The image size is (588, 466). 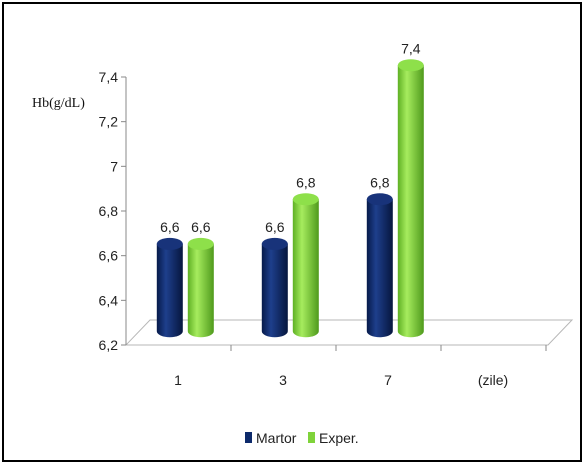 What do you see at coordinates (109, 345) in the screenshot?
I see `y-tick-label: 6,2` at bounding box center [109, 345].